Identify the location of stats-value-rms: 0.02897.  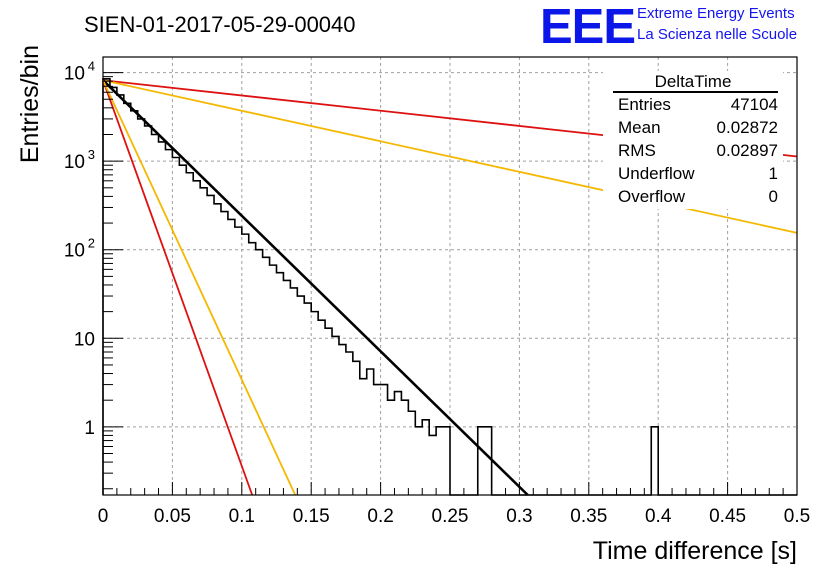
(747, 150).